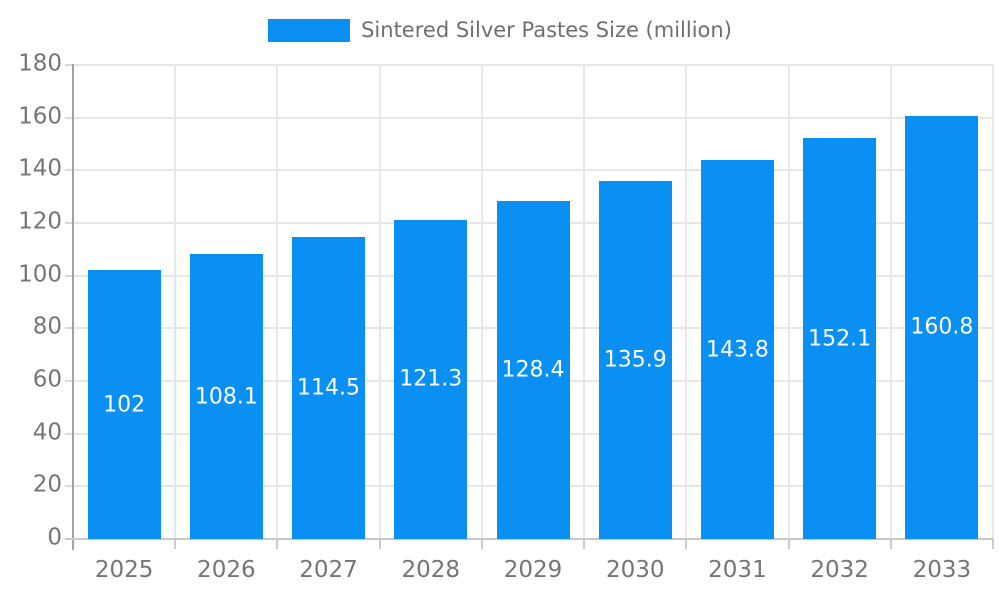 This screenshot has height=600, width=1000. Describe the element at coordinates (47, 326) in the screenshot. I see `y-axis-tick-label: 80` at that location.